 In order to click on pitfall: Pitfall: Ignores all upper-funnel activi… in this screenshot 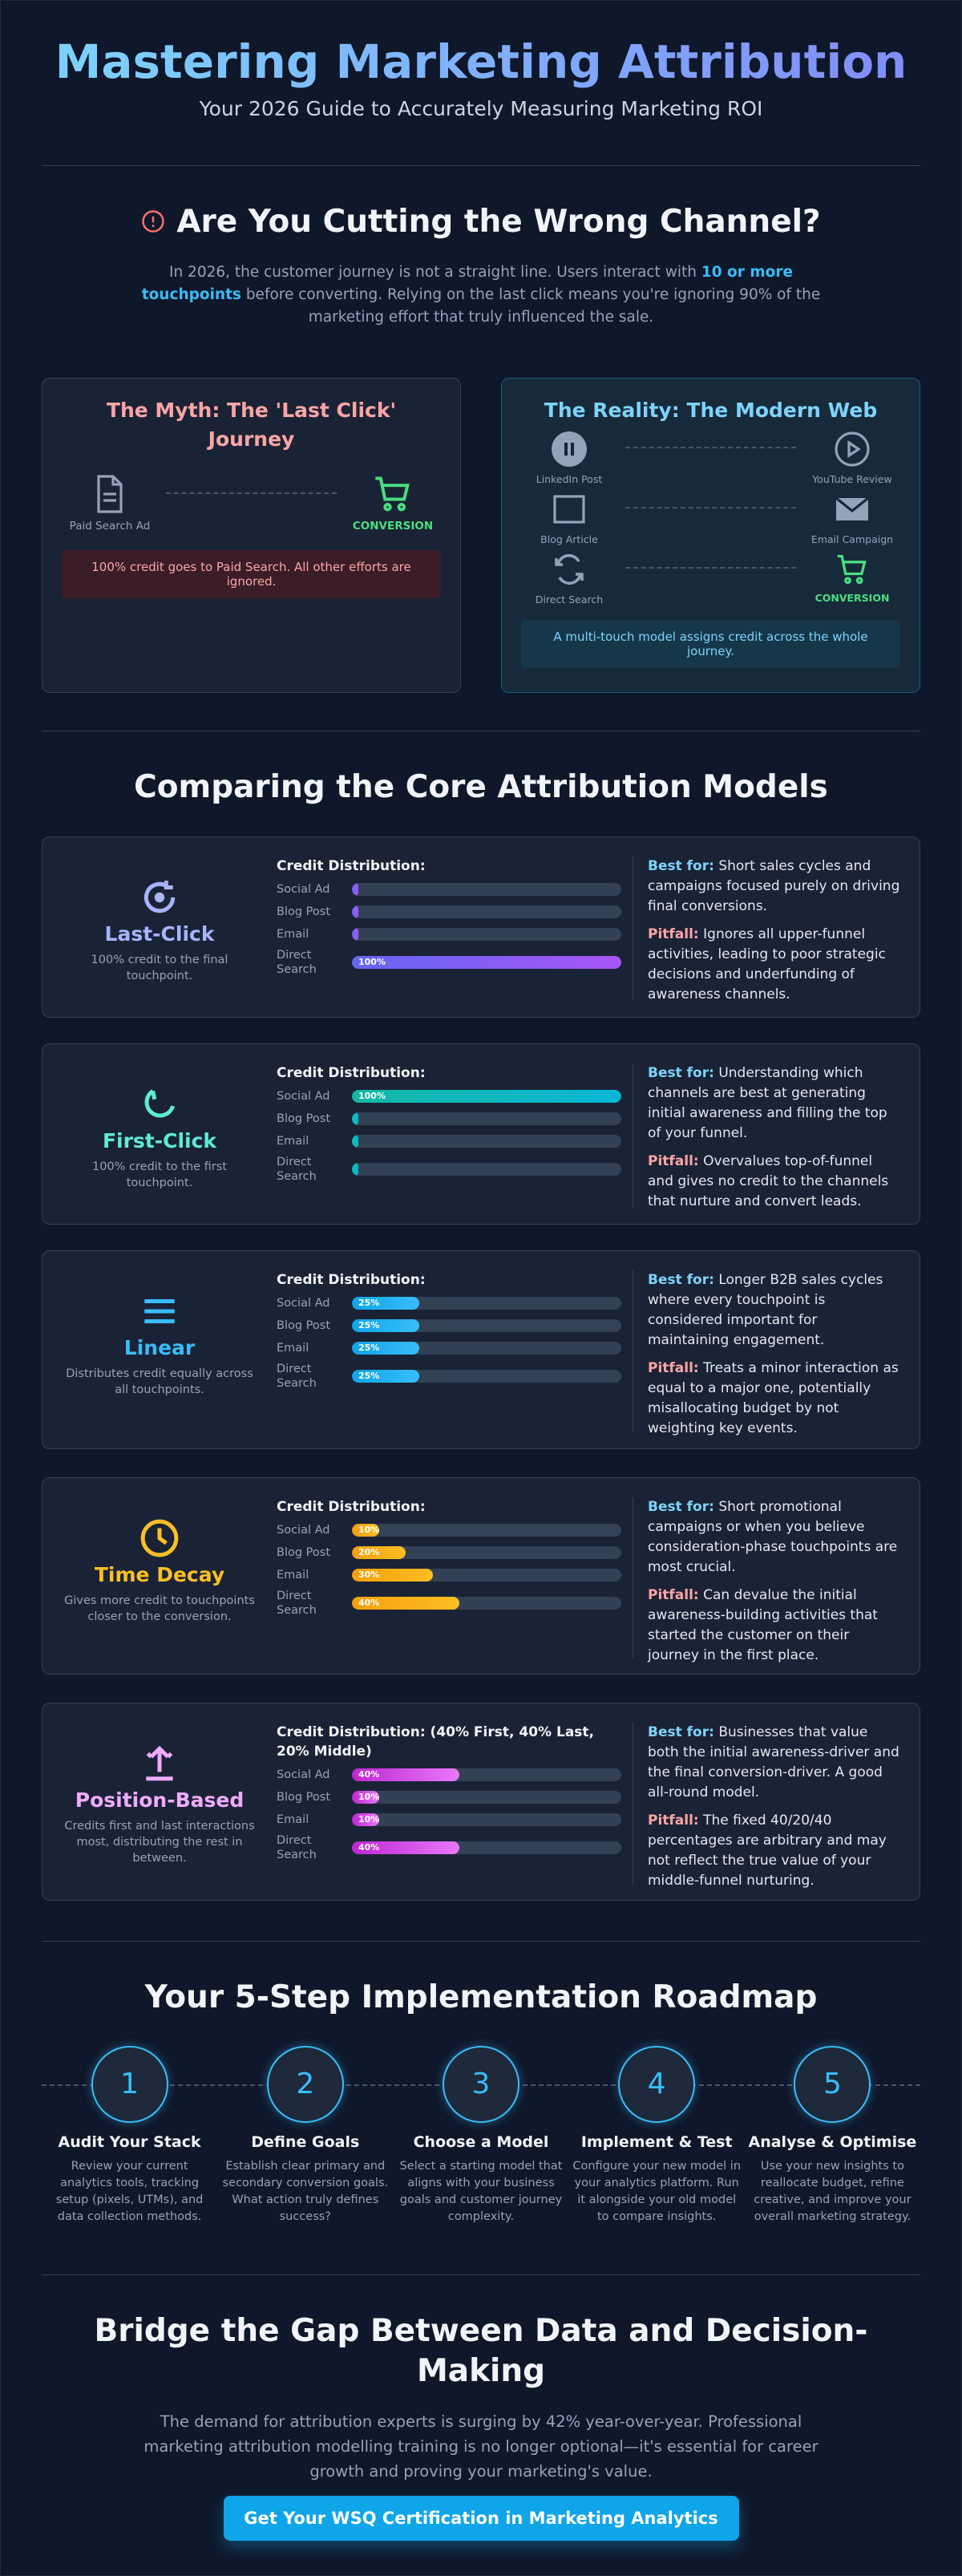, I will do `click(775, 965)`.